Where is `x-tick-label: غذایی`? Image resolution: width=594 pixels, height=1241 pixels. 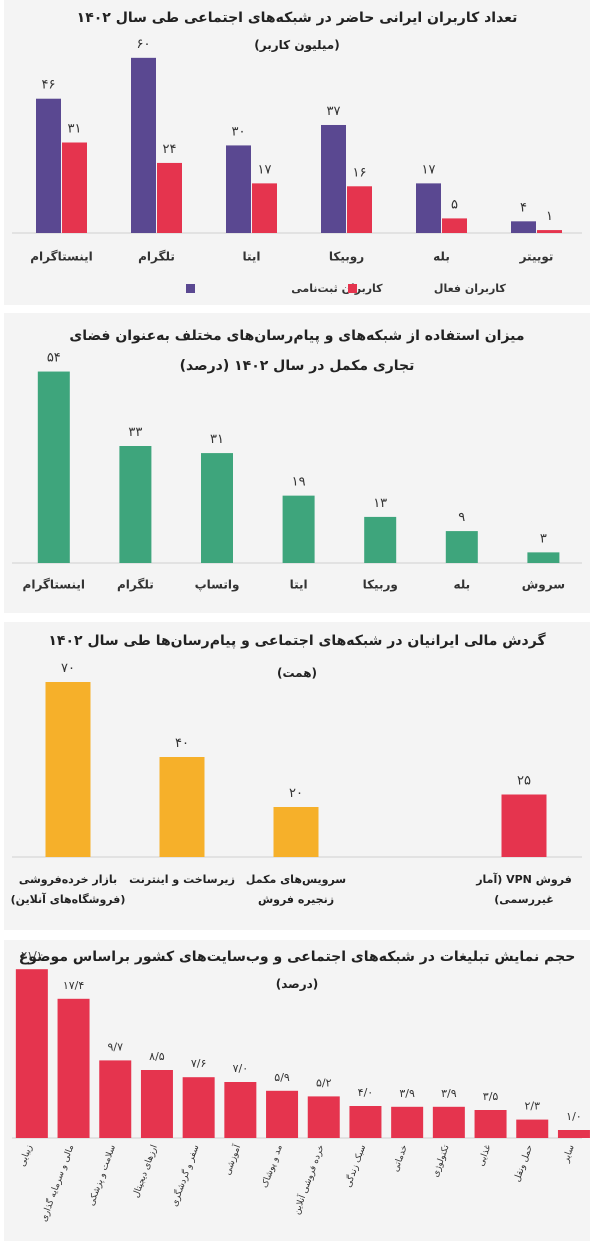 x-tick-label: غذایی is located at coordinates (484, 1155).